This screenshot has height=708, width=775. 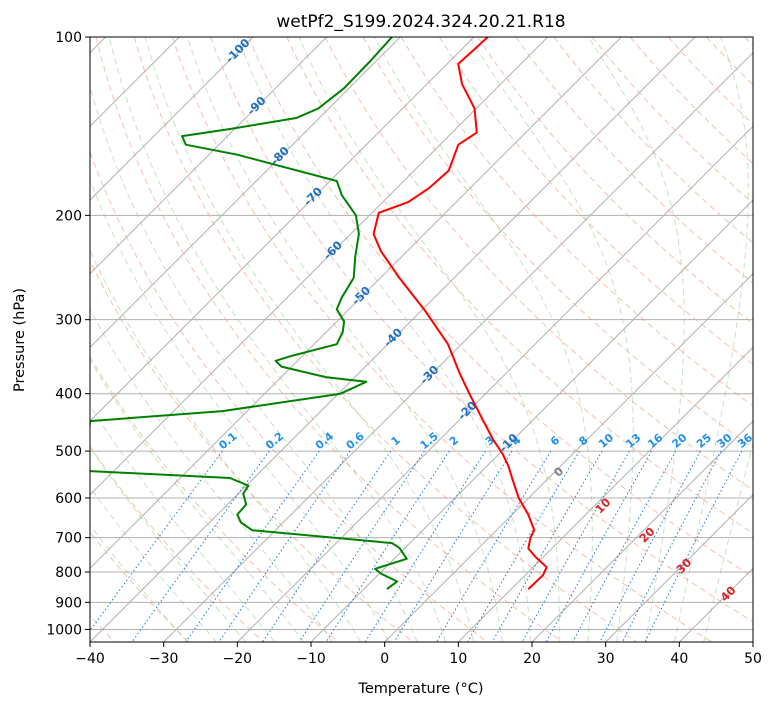 I want to click on y-tick-label: 300, so click(x=68, y=321).